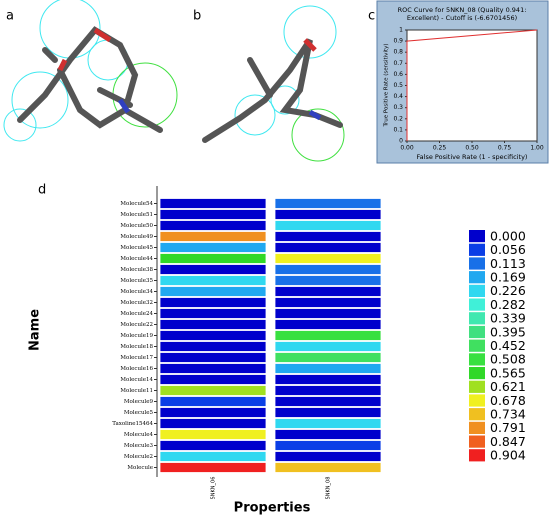  I want to click on roc-line, so click(472, 85).